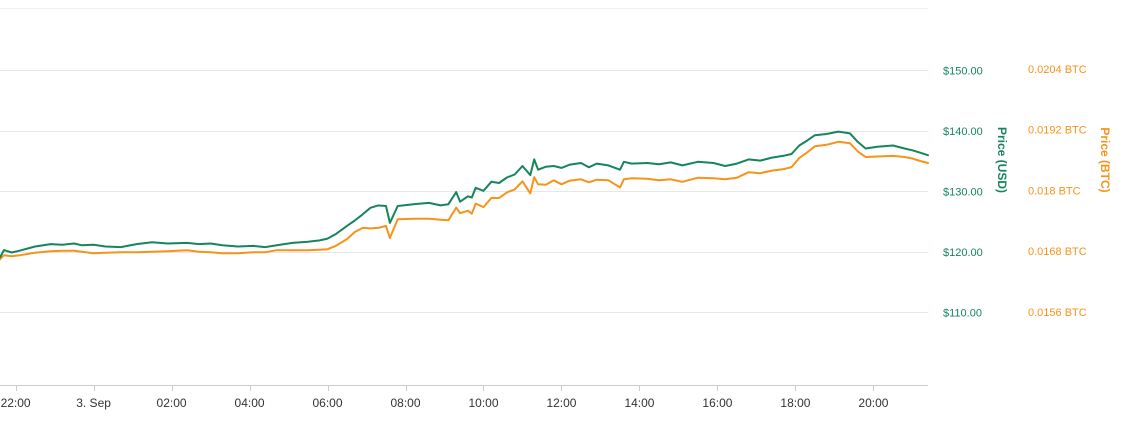  What do you see at coordinates (405, 403) in the screenshot?
I see `x-tick-label: 08:00` at bounding box center [405, 403].